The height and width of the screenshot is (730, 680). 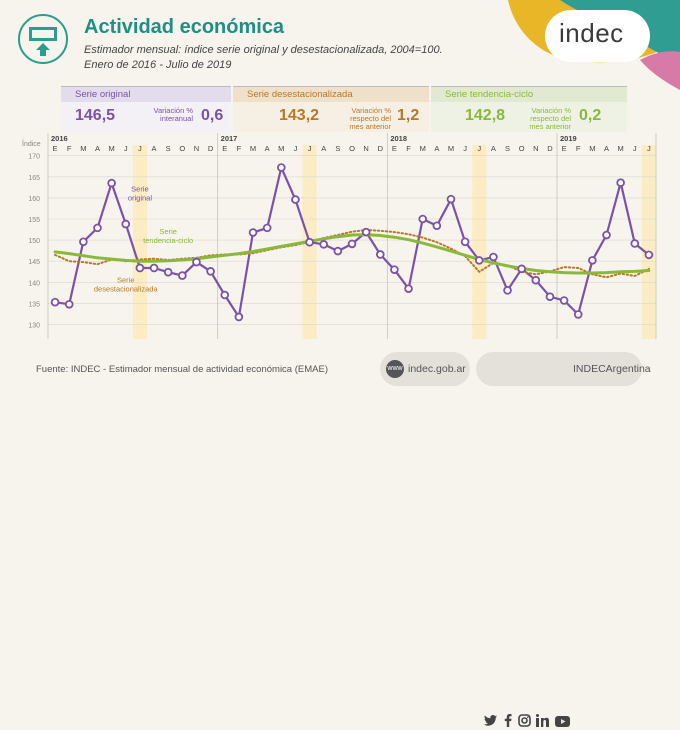 I want to click on brand-bubble, so click(x=597, y=36).